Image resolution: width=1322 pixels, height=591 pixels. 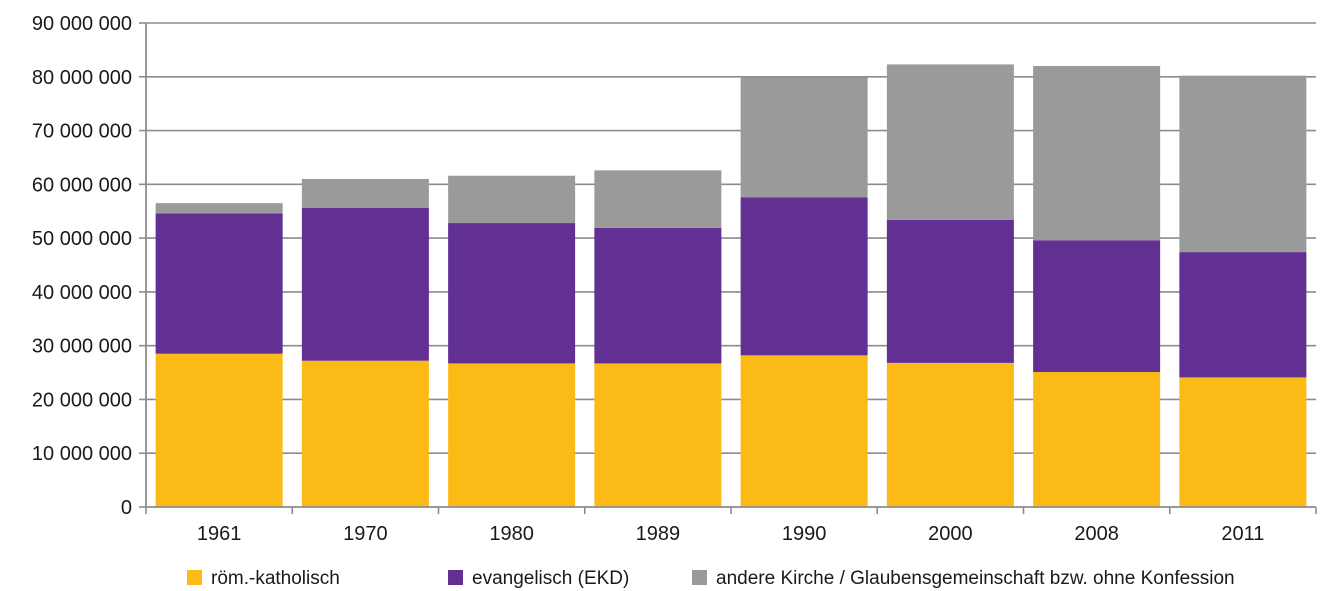 I want to click on bar-andere-1961, so click(x=219, y=208).